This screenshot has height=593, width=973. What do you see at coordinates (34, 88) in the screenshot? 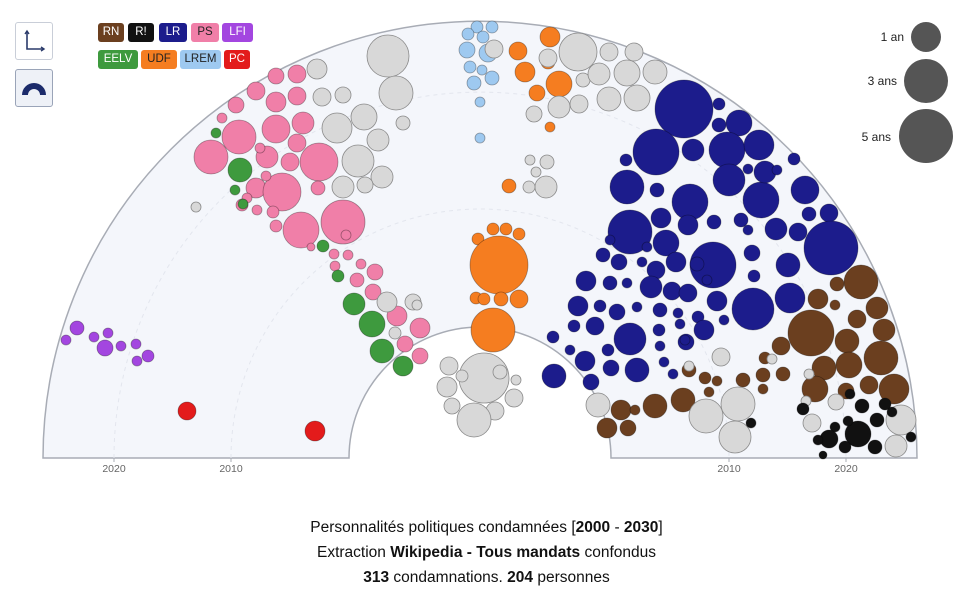
I see `hemicycle-view-button` at bounding box center [34, 88].